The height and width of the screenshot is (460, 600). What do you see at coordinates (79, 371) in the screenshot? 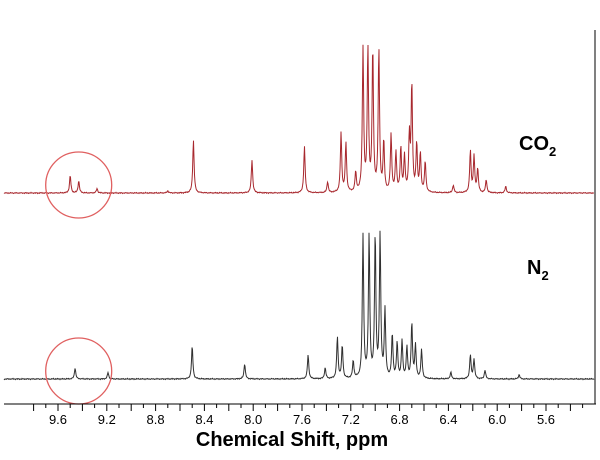
I see `highlight-circle-n2` at bounding box center [79, 371].